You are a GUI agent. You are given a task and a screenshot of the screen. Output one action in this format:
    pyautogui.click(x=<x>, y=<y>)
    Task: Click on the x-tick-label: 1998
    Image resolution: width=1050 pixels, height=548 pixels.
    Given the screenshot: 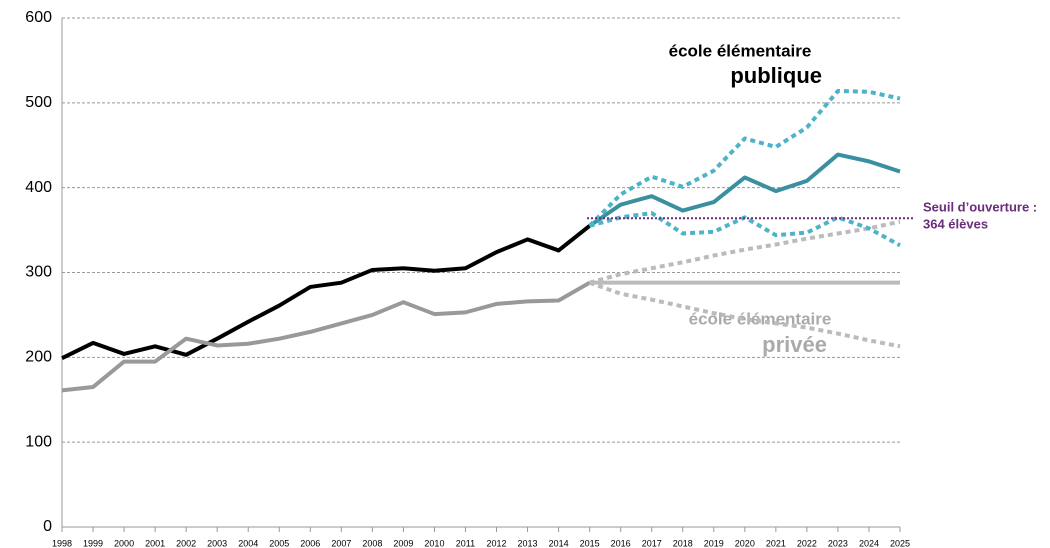 What is the action you would take?
    pyautogui.click(x=62, y=543)
    